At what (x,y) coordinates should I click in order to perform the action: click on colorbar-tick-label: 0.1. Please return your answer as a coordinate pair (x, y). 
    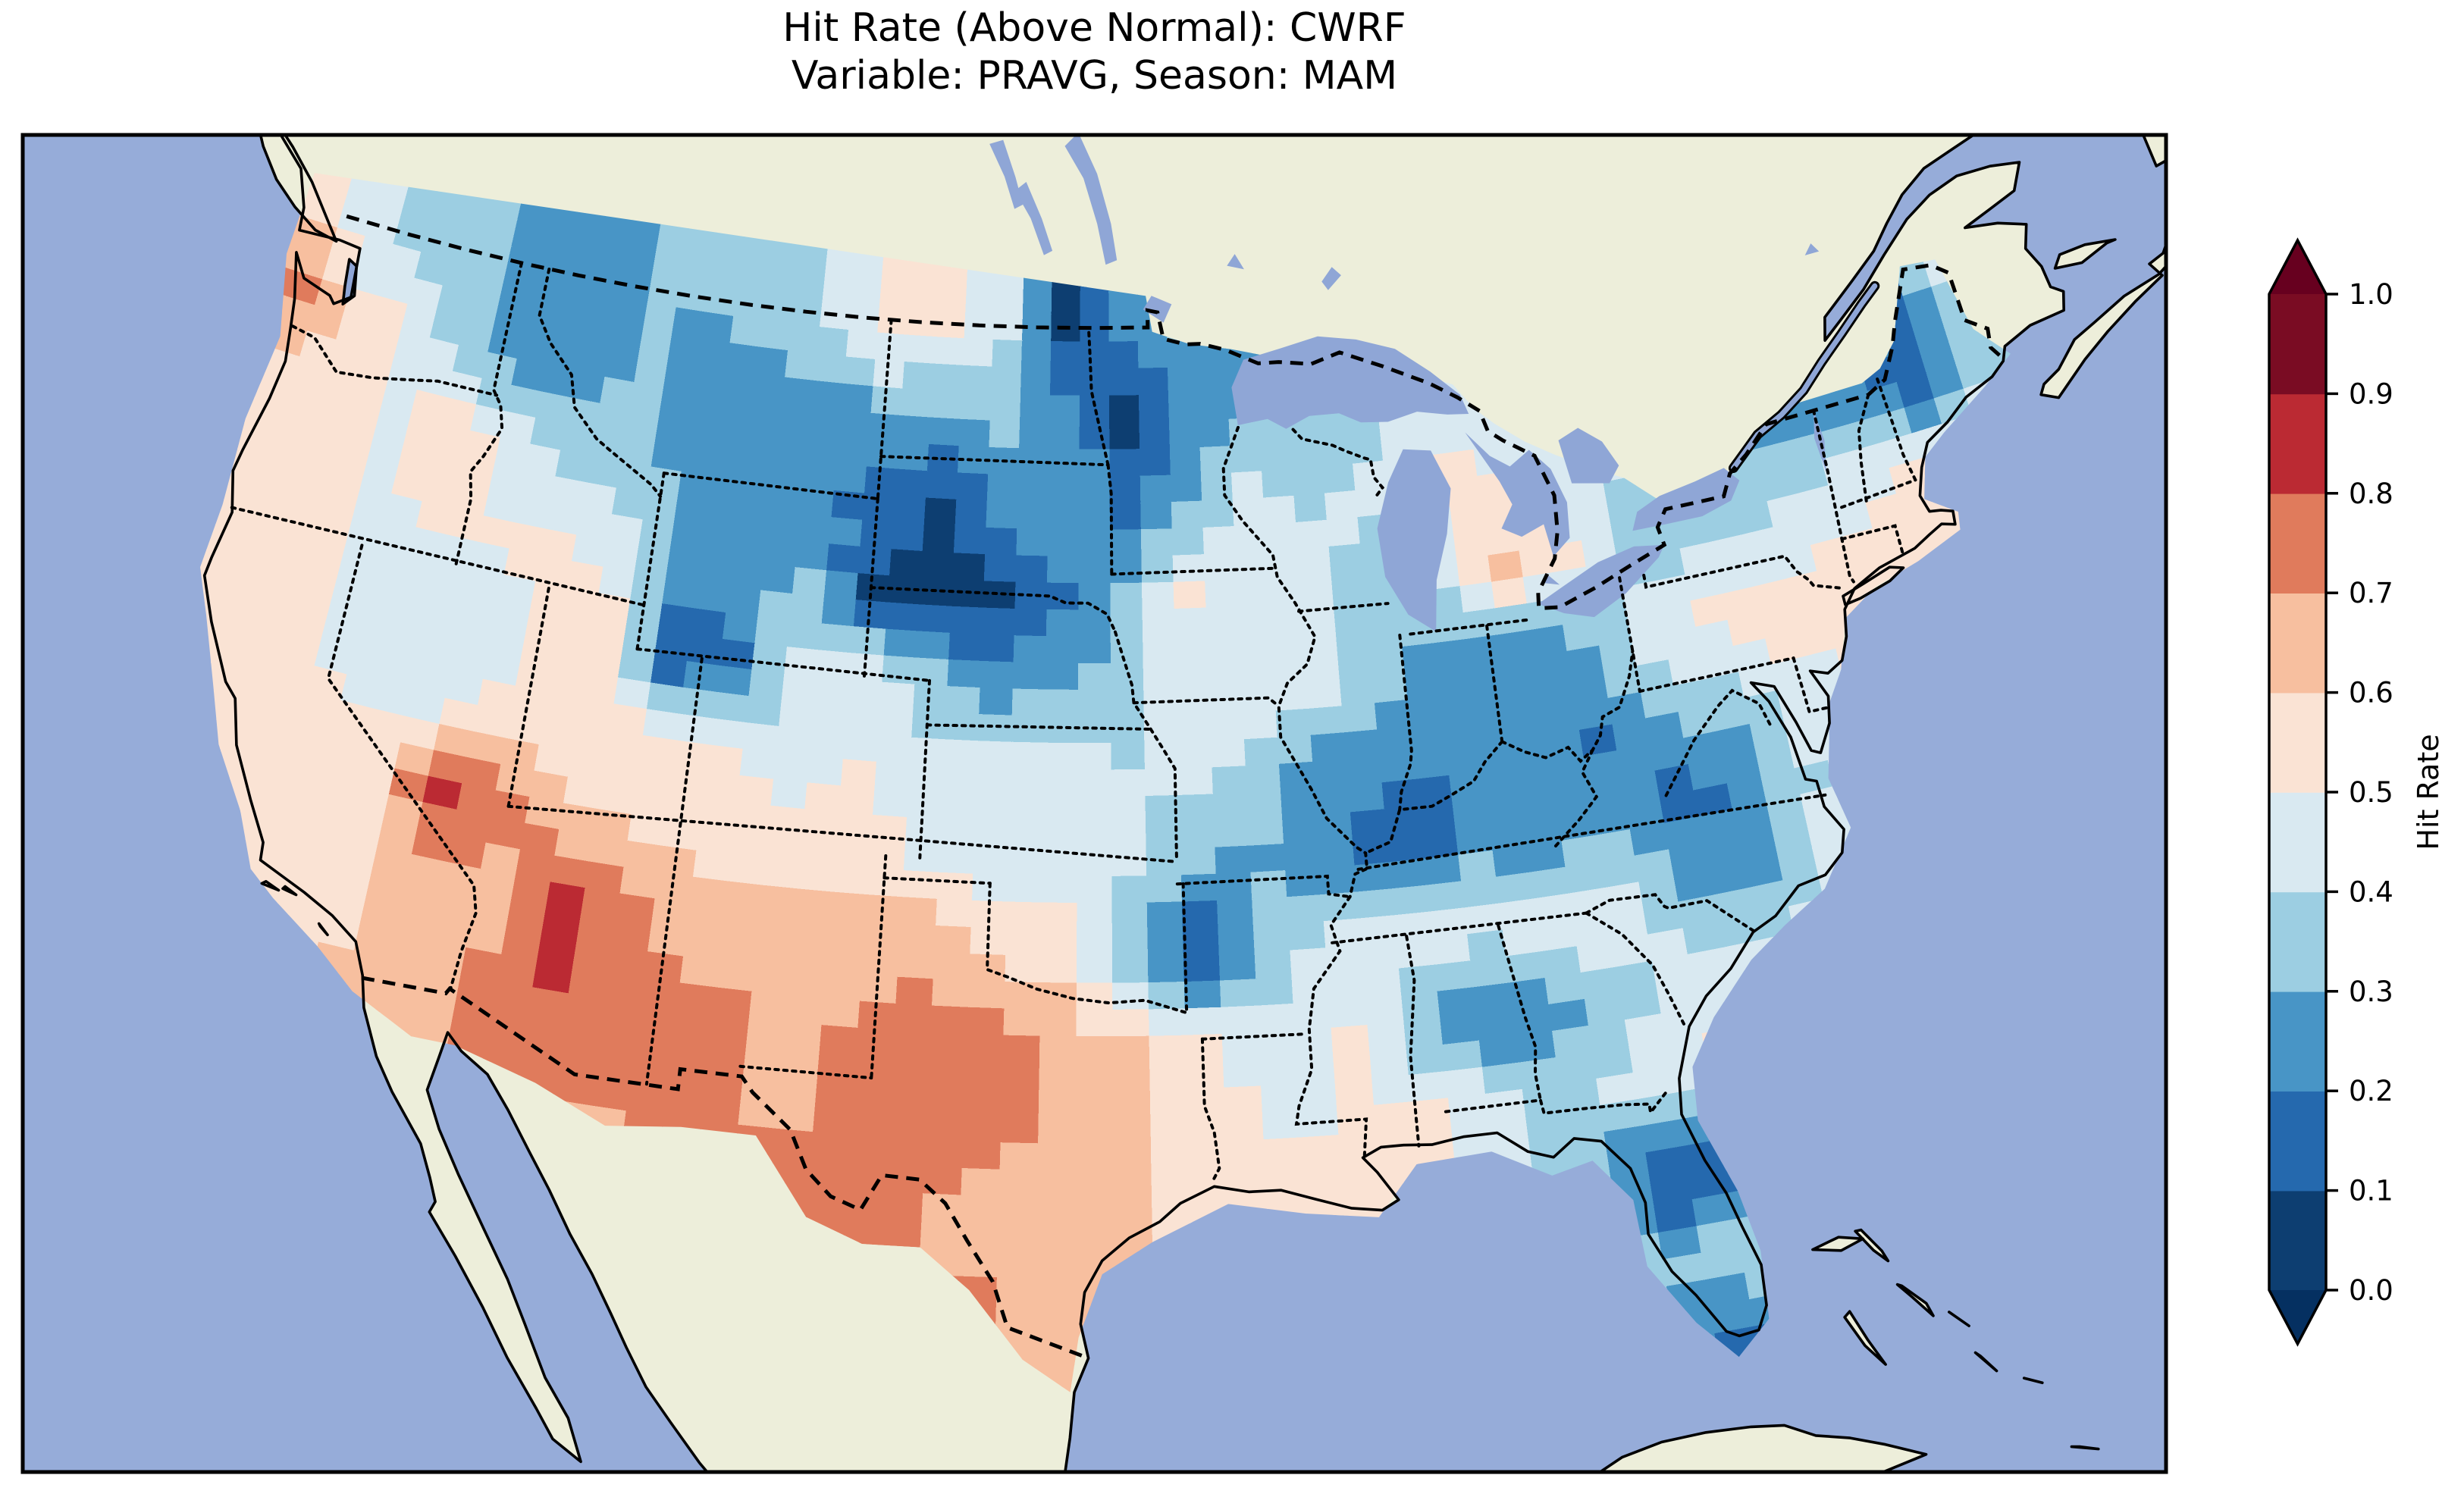
    Looking at the image, I should click on (2371, 1191).